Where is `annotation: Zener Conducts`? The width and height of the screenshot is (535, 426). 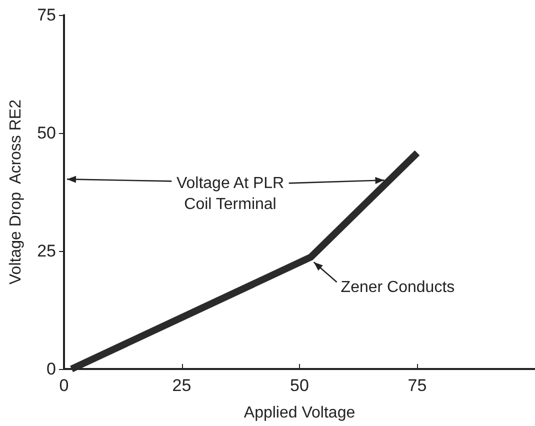 annotation: Zener Conducts is located at coordinates (397, 287).